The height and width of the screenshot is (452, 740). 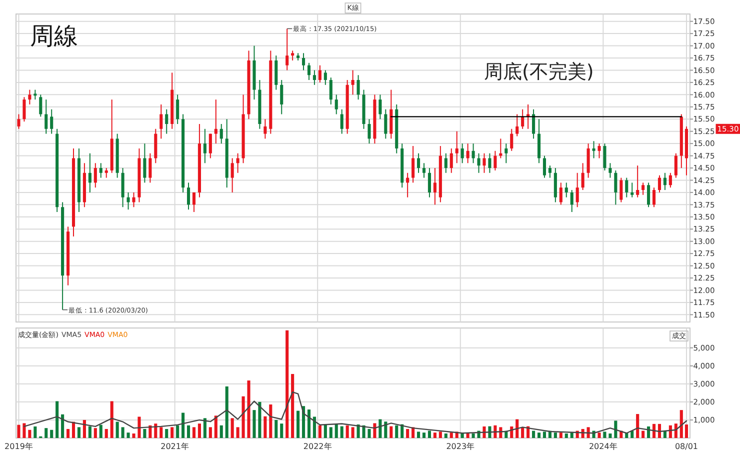 What do you see at coordinates (317, 446) in the screenshot?
I see `x-tick-label: 2022年` at bounding box center [317, 446].